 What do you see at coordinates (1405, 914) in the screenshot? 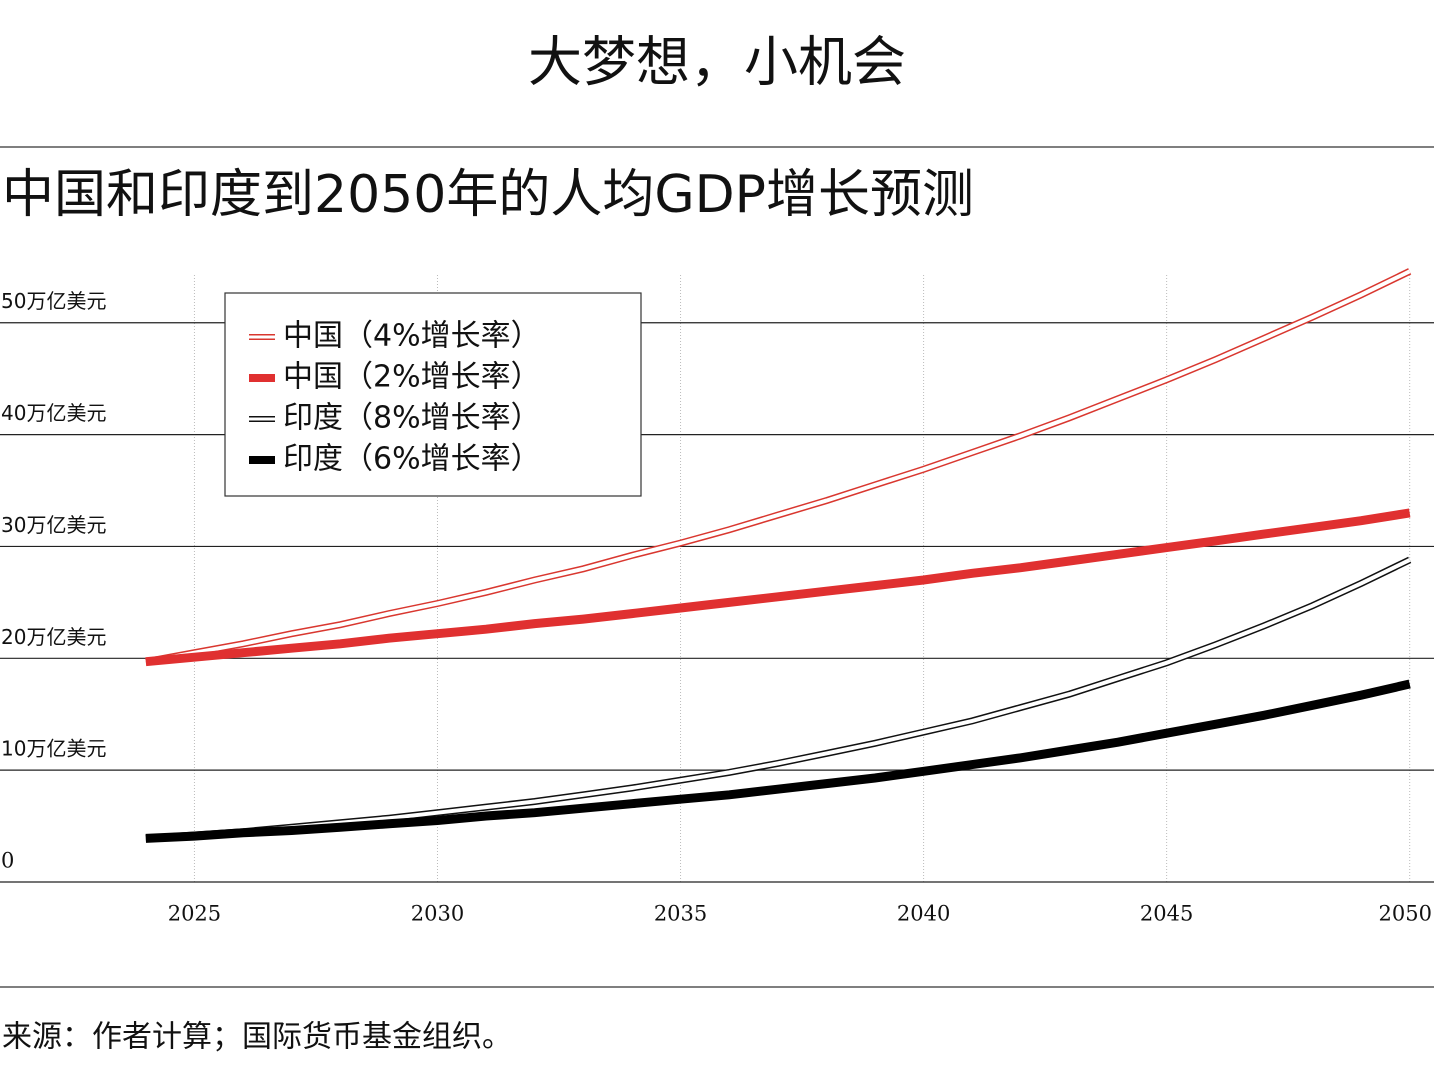
I see `x-tick-label: 2050` at bounding box center [1405, 914].